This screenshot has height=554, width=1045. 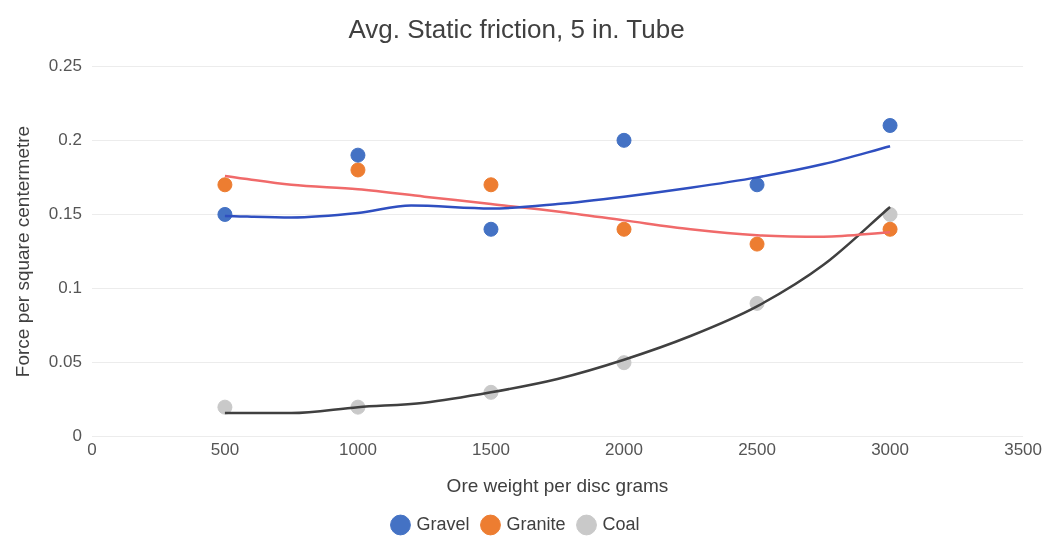 What do you see at coordinates (757, 449) in the screenshot?
I see `x-tick-label: 2500` at bounding box center [757, 449].